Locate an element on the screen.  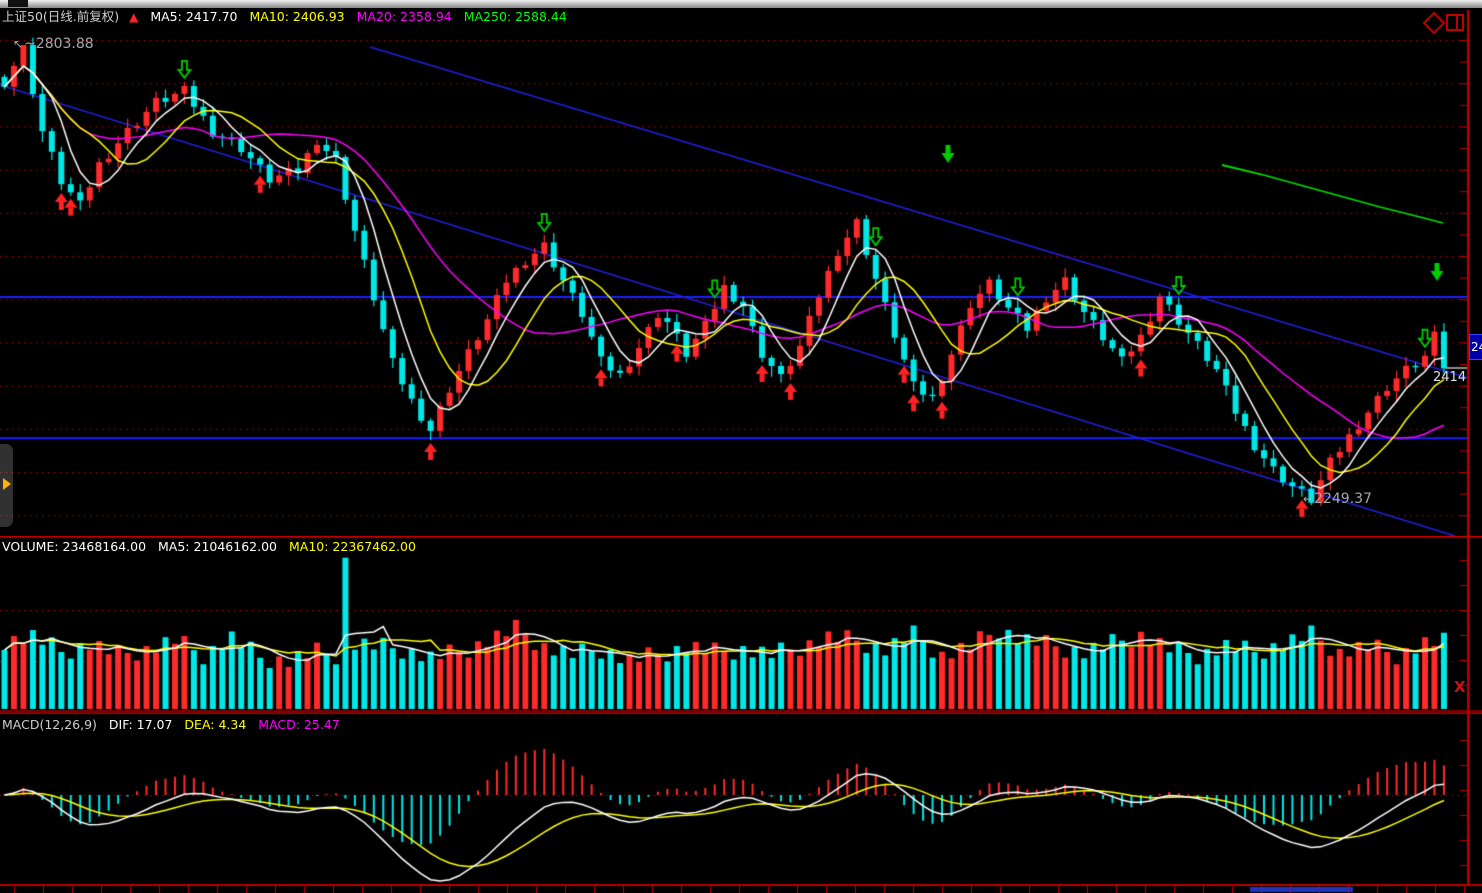
low-price-label: ←2249.37 is located at coordinates (1337, 499).